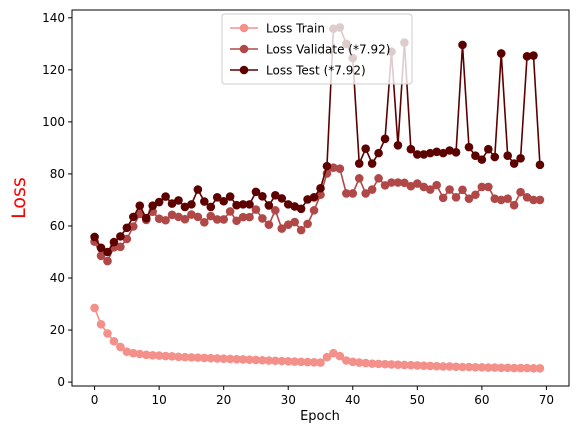  I want to click on y-tick-label: 140, so click(53, 18).